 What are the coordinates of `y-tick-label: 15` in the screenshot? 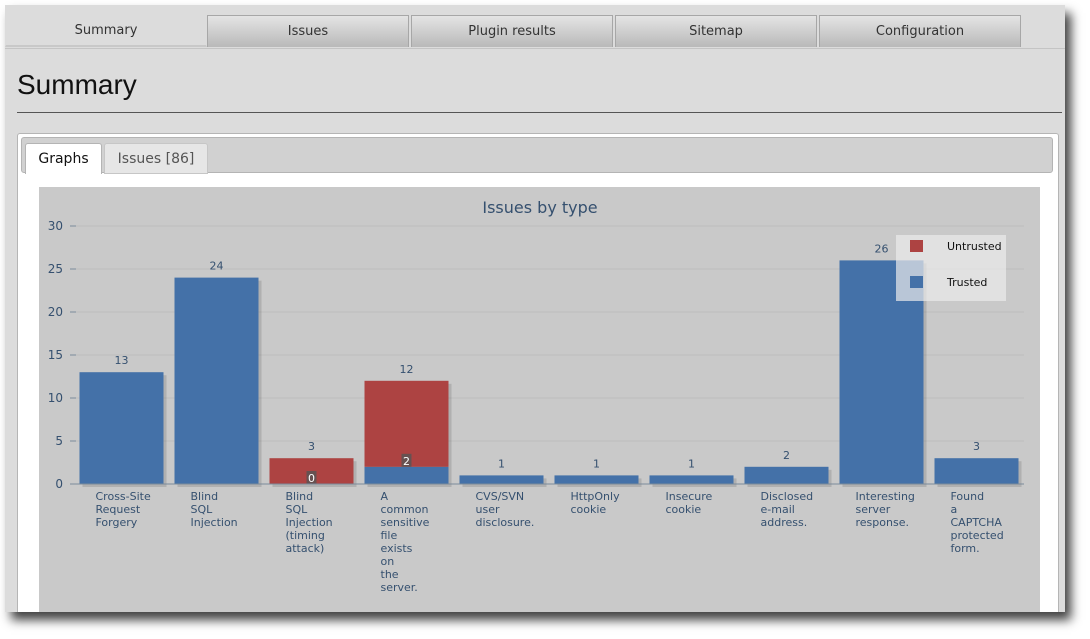 It's located at (55, 355).